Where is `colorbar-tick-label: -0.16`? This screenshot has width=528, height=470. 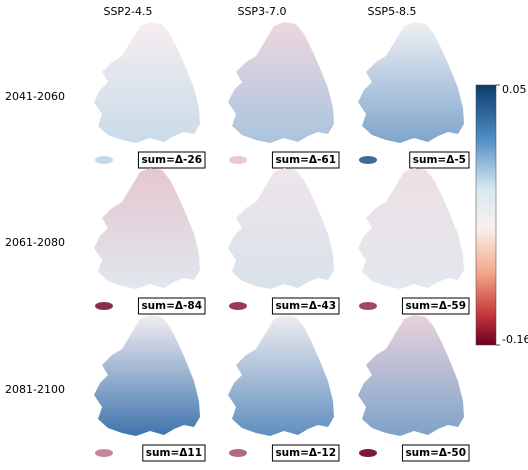 colorbar-tick-label: -0.16 is located at coordinates (515, 339).